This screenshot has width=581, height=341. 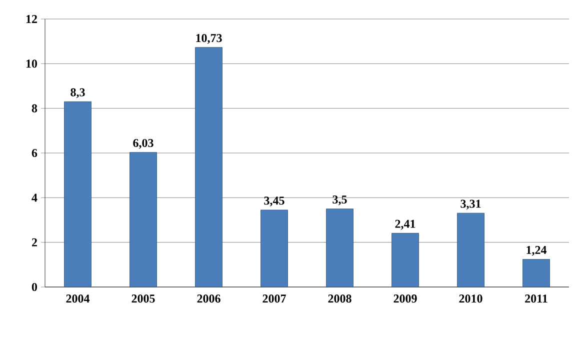 What do you see at coordinates (143, 143) in the screenshot?
I see `data-label: 6,03` at bounding box center [143, 143].